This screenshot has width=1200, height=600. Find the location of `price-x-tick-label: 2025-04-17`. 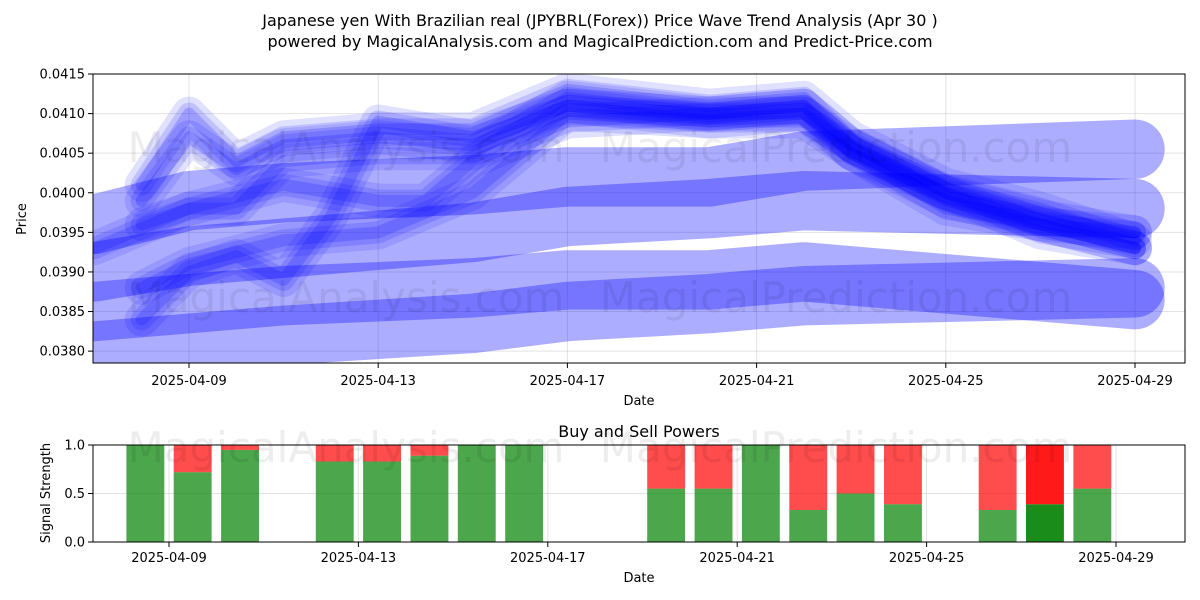

price-x-tick-label: 2025-04-17 is located at coordinates (568, 381).